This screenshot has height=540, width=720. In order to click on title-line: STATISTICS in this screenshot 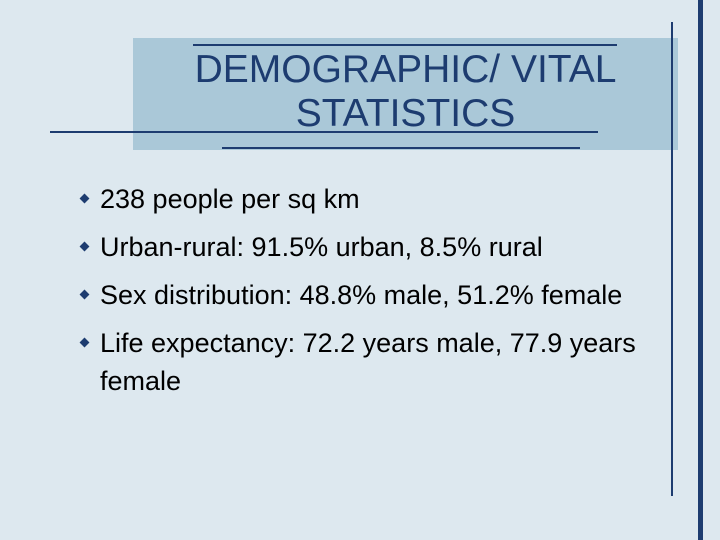, I will do `click(405, 113)`.